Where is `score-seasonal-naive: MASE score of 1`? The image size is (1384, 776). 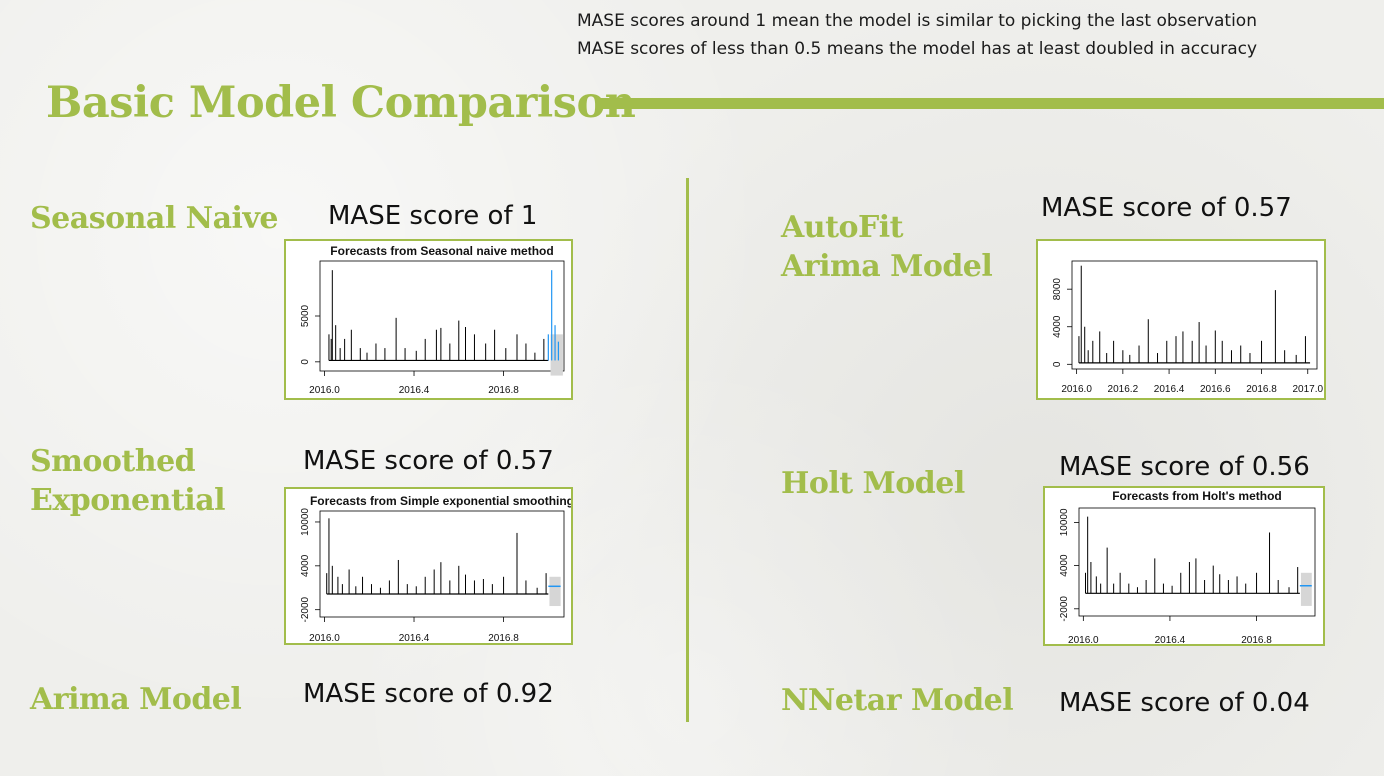 score-seasonal-naive: MASE score of 1 is located at coordinates (433, 216).